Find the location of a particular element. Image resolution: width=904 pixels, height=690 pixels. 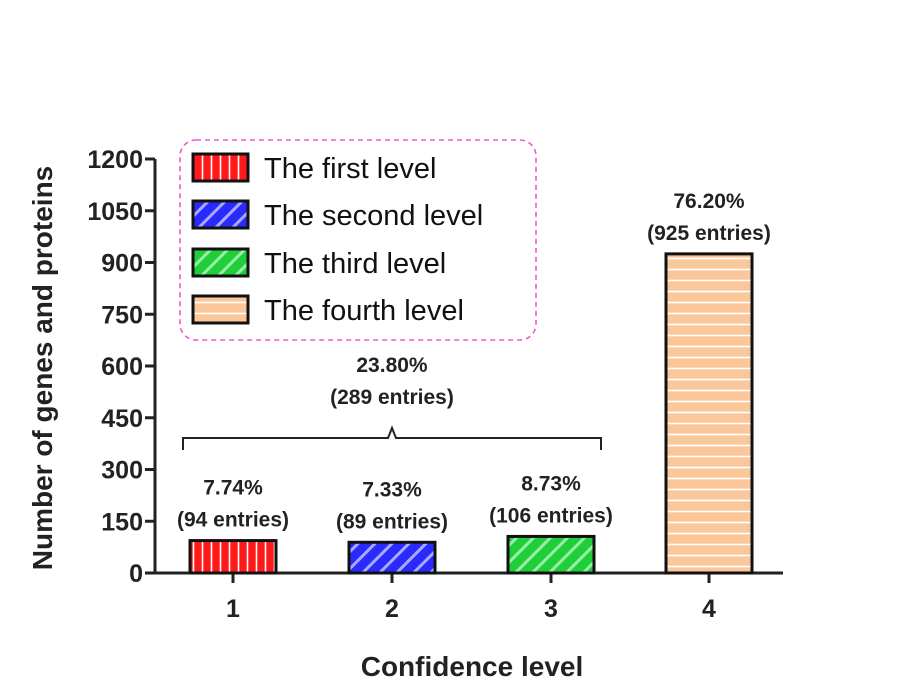

y-tick-label: 300 is located at coordinates (122, 471).